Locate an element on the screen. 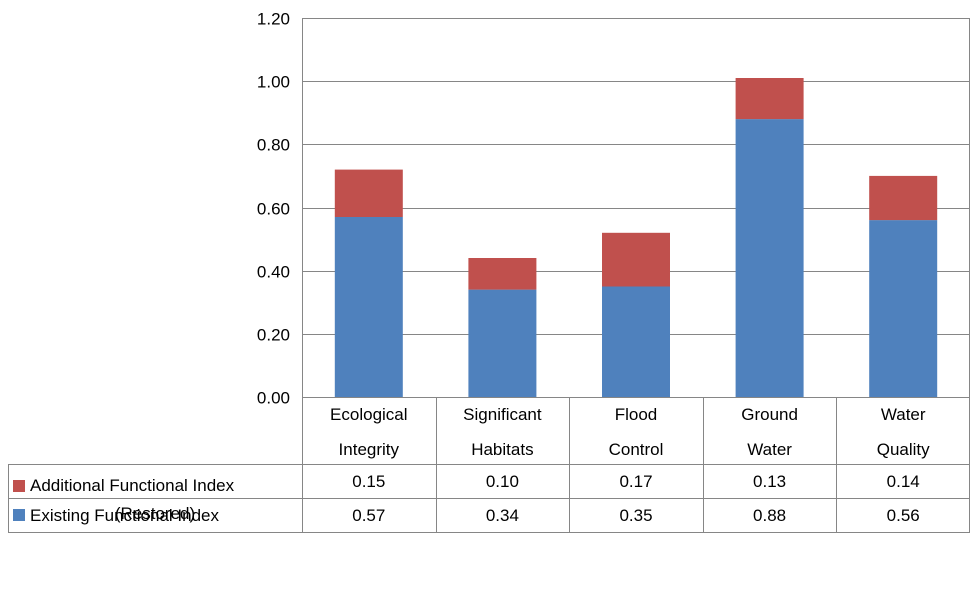 The height and width of the screenshot is (589, 972). table-cell-value: 0.15 is located at coordinates (368, 481).